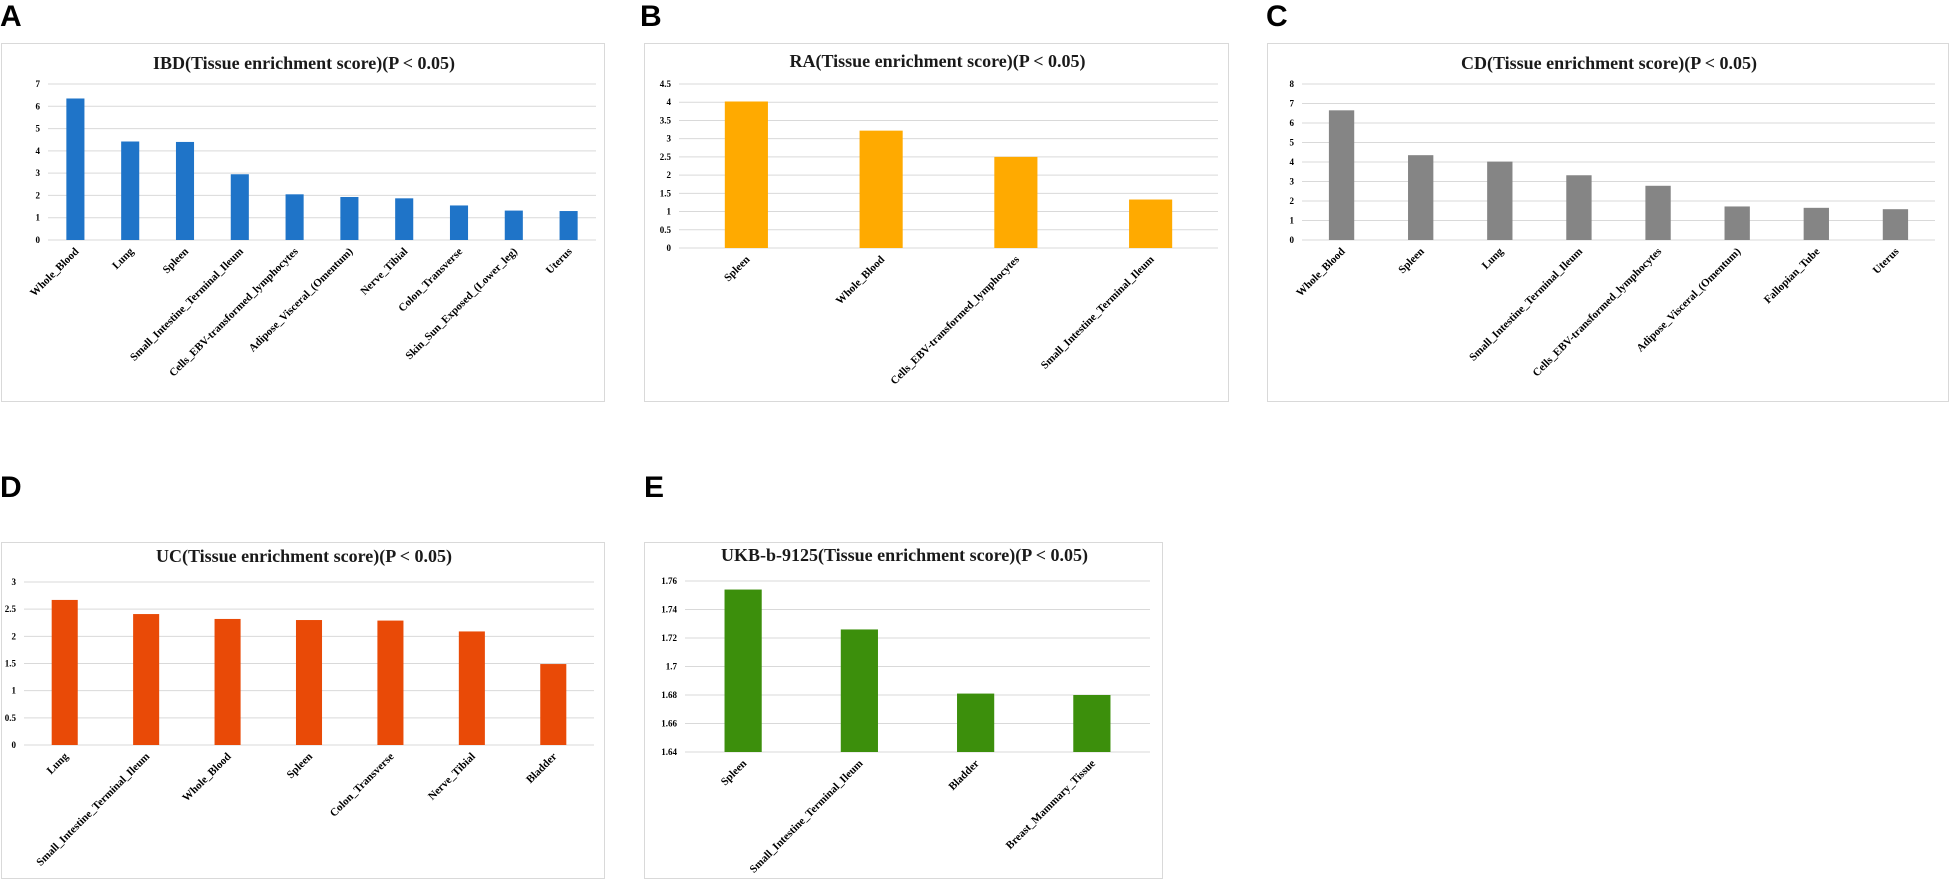  Describe the element at coordinates (1792, 276) in the screenshot. I see `x-tick-label: Fallopian_Tube` at that location.